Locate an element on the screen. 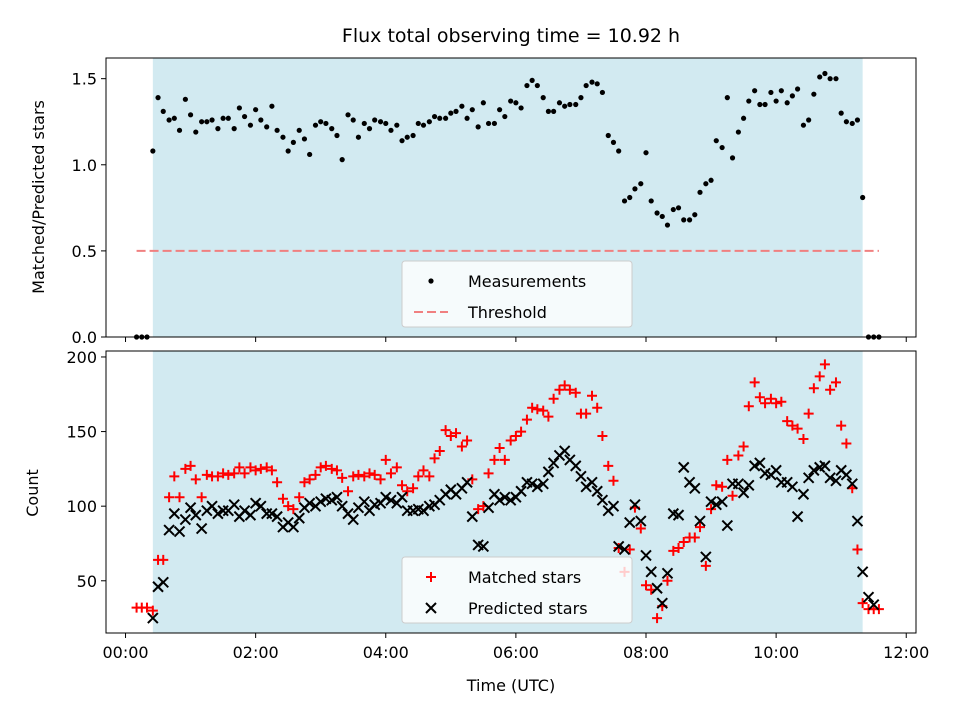  legend-label: Measurements is located at coordinates (527, 281).